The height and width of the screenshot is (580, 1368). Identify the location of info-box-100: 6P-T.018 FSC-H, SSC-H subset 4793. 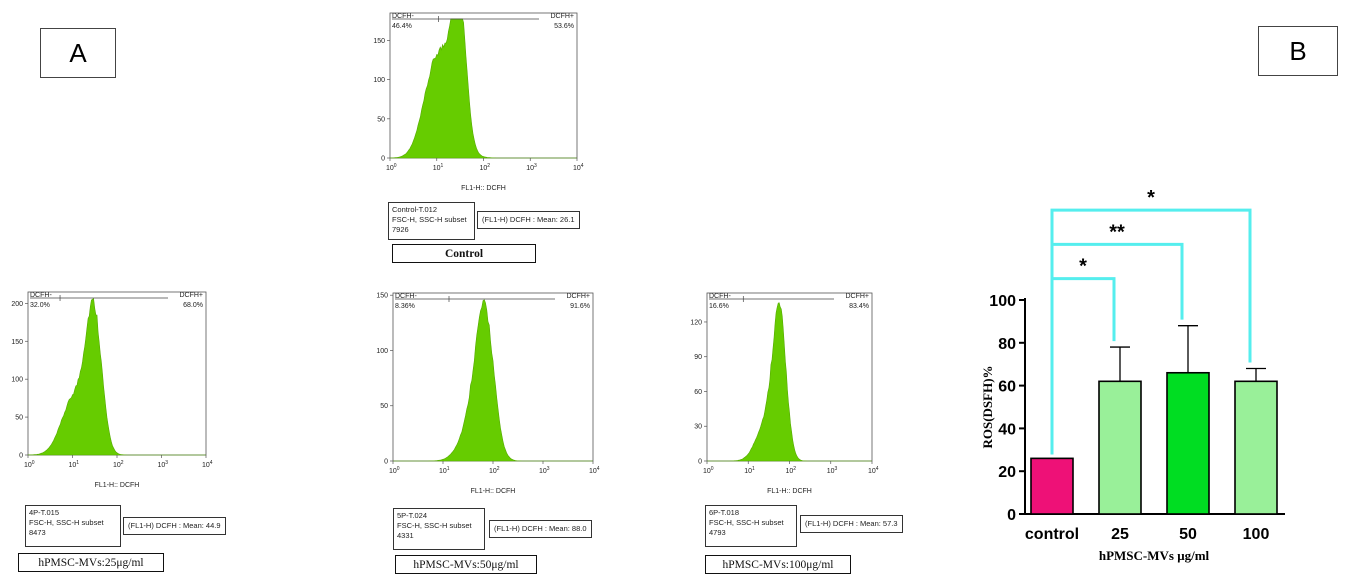
(751, 526).